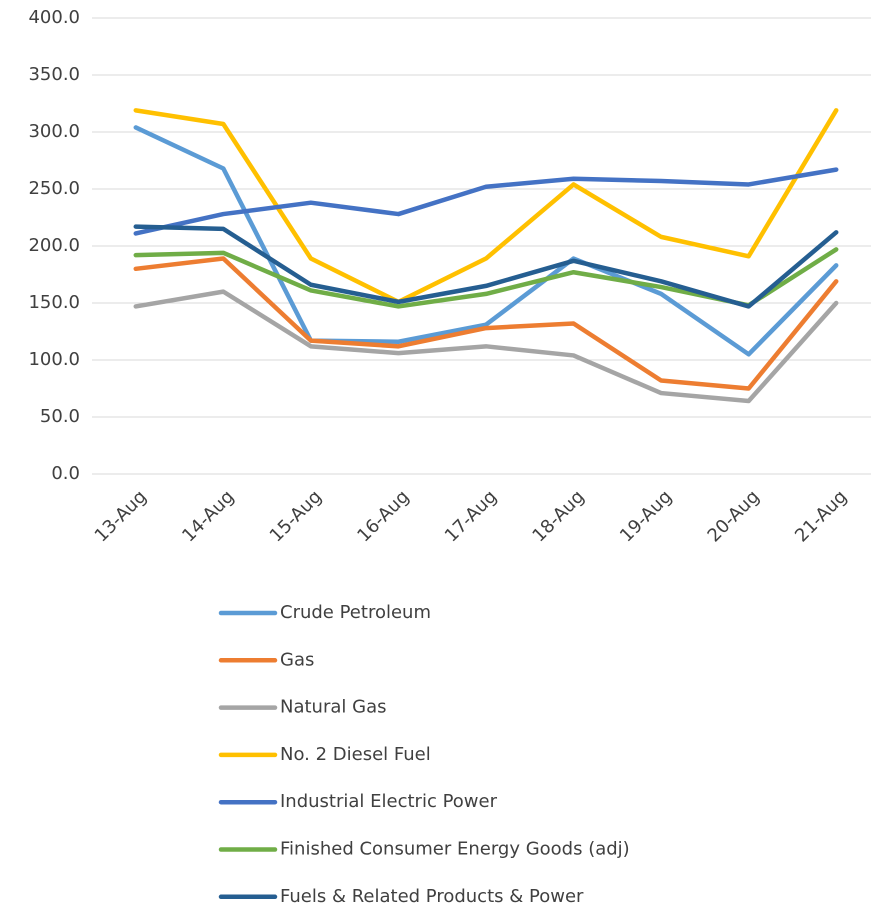  What do you see at coordinates (121, 516) in the screenshot?
I see `x-tick-label: 13-Aug` at bounding box center [121, 516].